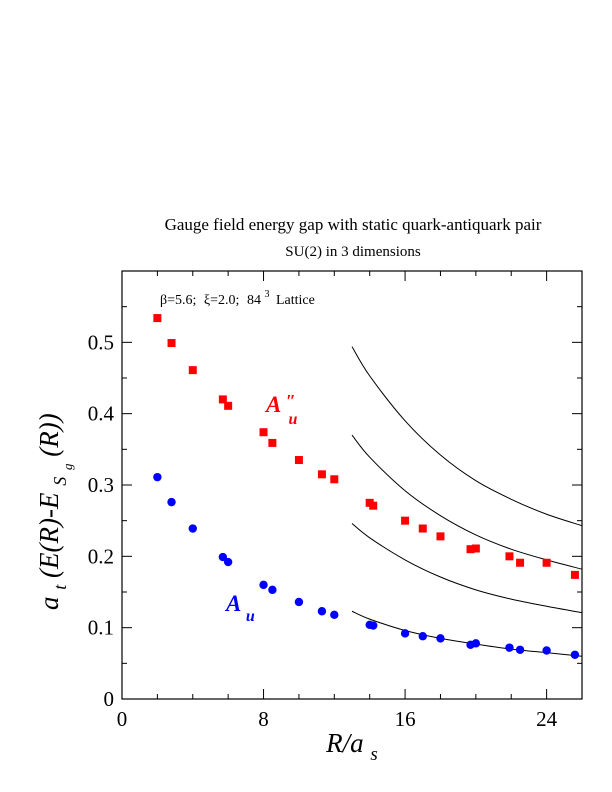 This screenshot has height=792, width=612. I want to click on series-label-a-u: A u, so click(239, 608).